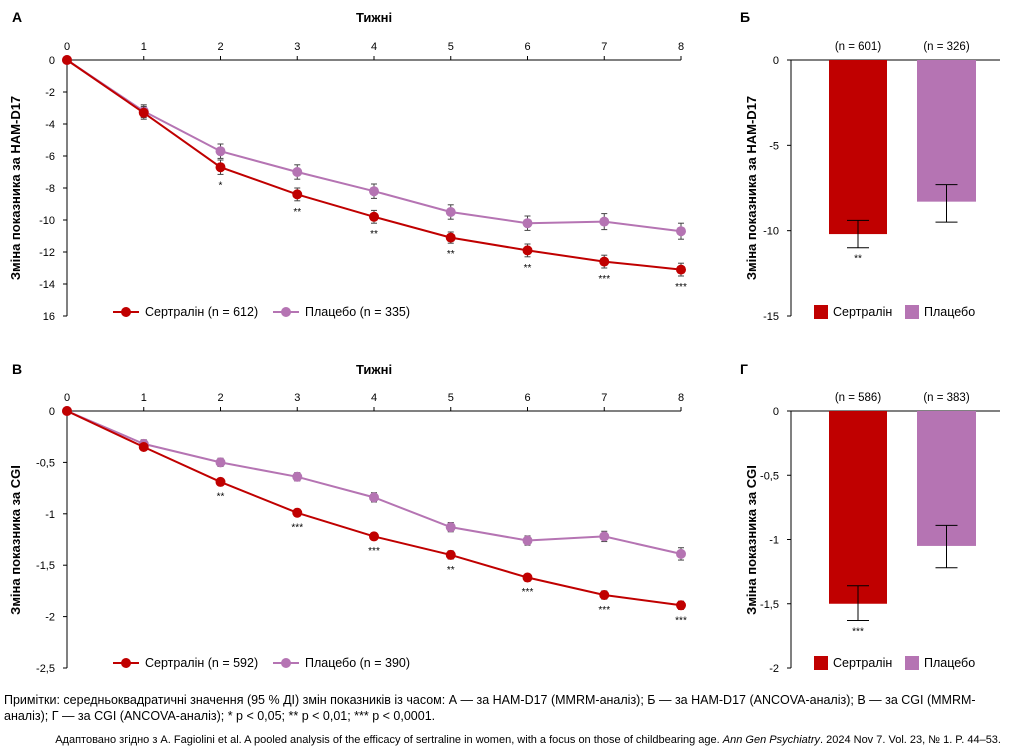 The width and height of the screenshot is (1009, 751). What do you see at coordinates (374, 17) in the screenshot?
I see `x-axis-title: Тижні` at bounding box center [374, 17].